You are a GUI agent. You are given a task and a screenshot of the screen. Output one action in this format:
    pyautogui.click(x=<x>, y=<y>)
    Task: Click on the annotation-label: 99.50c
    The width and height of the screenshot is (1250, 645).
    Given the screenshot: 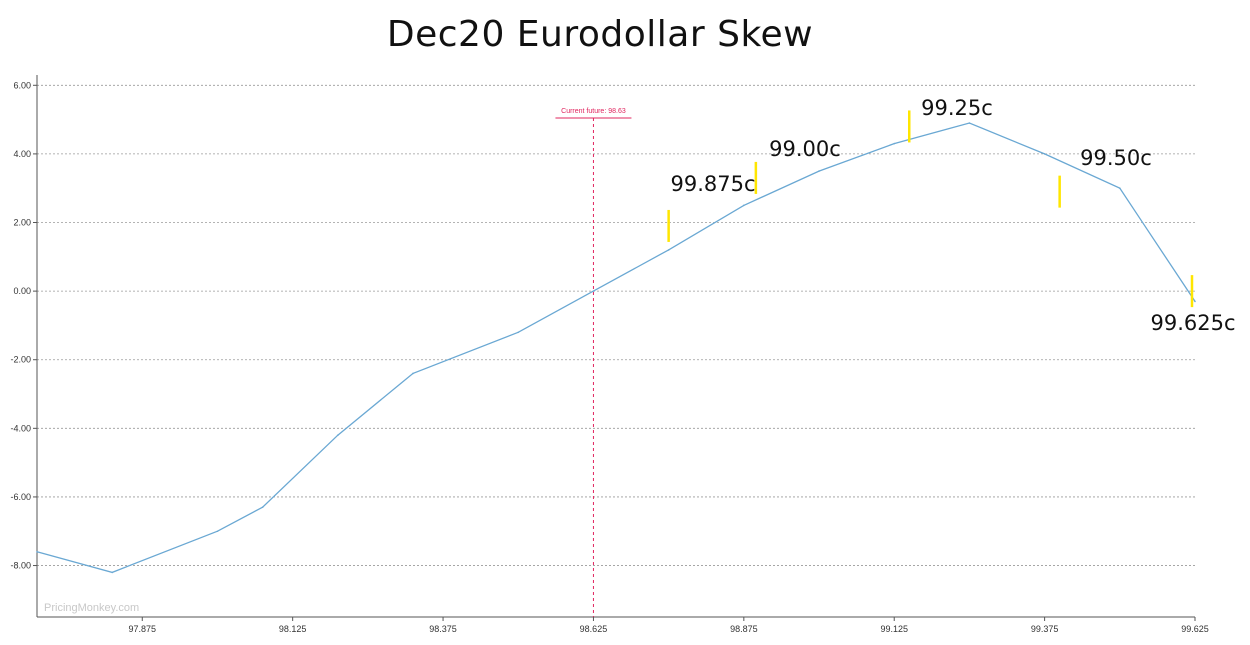 What is the action you would take?
    pyautogui.click(x=1116, y=158)
    